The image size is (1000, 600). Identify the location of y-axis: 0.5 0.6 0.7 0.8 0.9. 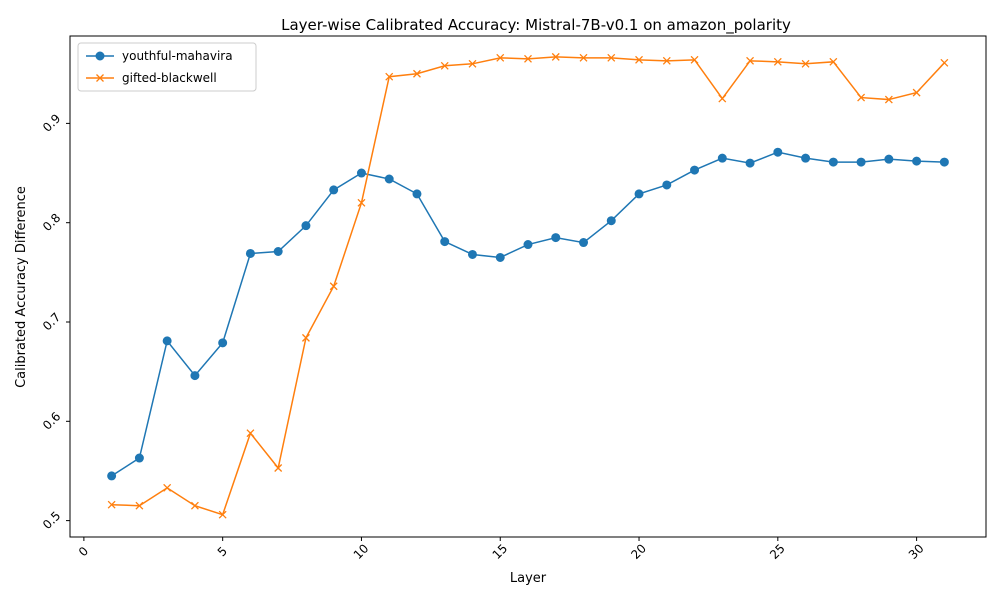
(55, 321).